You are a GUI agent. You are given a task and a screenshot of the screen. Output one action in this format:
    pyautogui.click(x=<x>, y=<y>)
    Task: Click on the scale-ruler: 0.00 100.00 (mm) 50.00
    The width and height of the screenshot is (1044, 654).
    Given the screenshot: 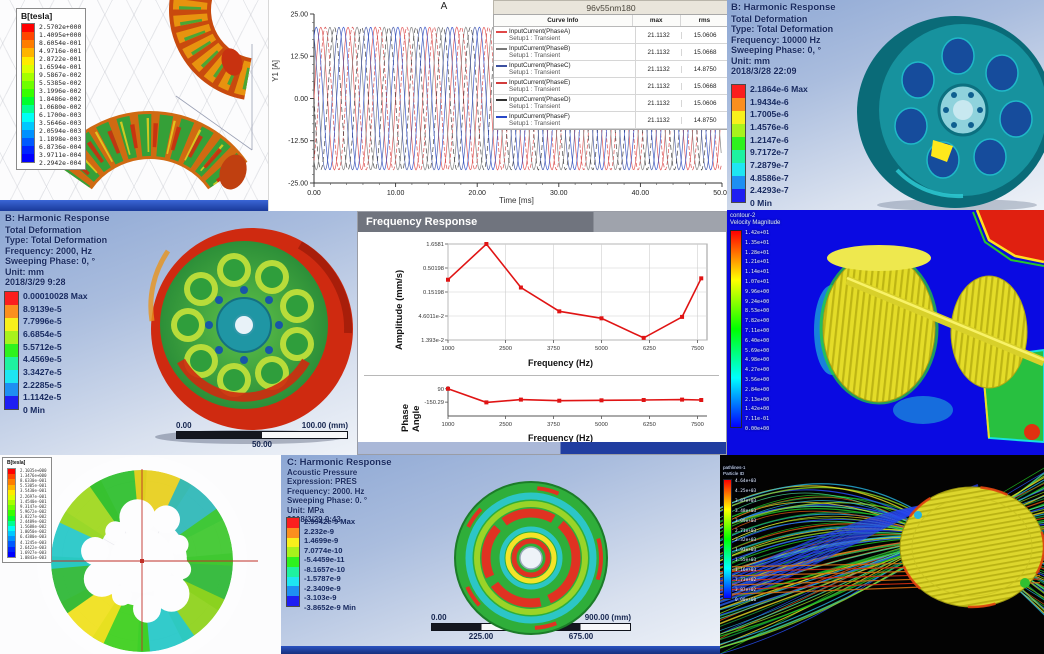 What is the action you would take?
    pyautogui.click(x=262, y=435)
    